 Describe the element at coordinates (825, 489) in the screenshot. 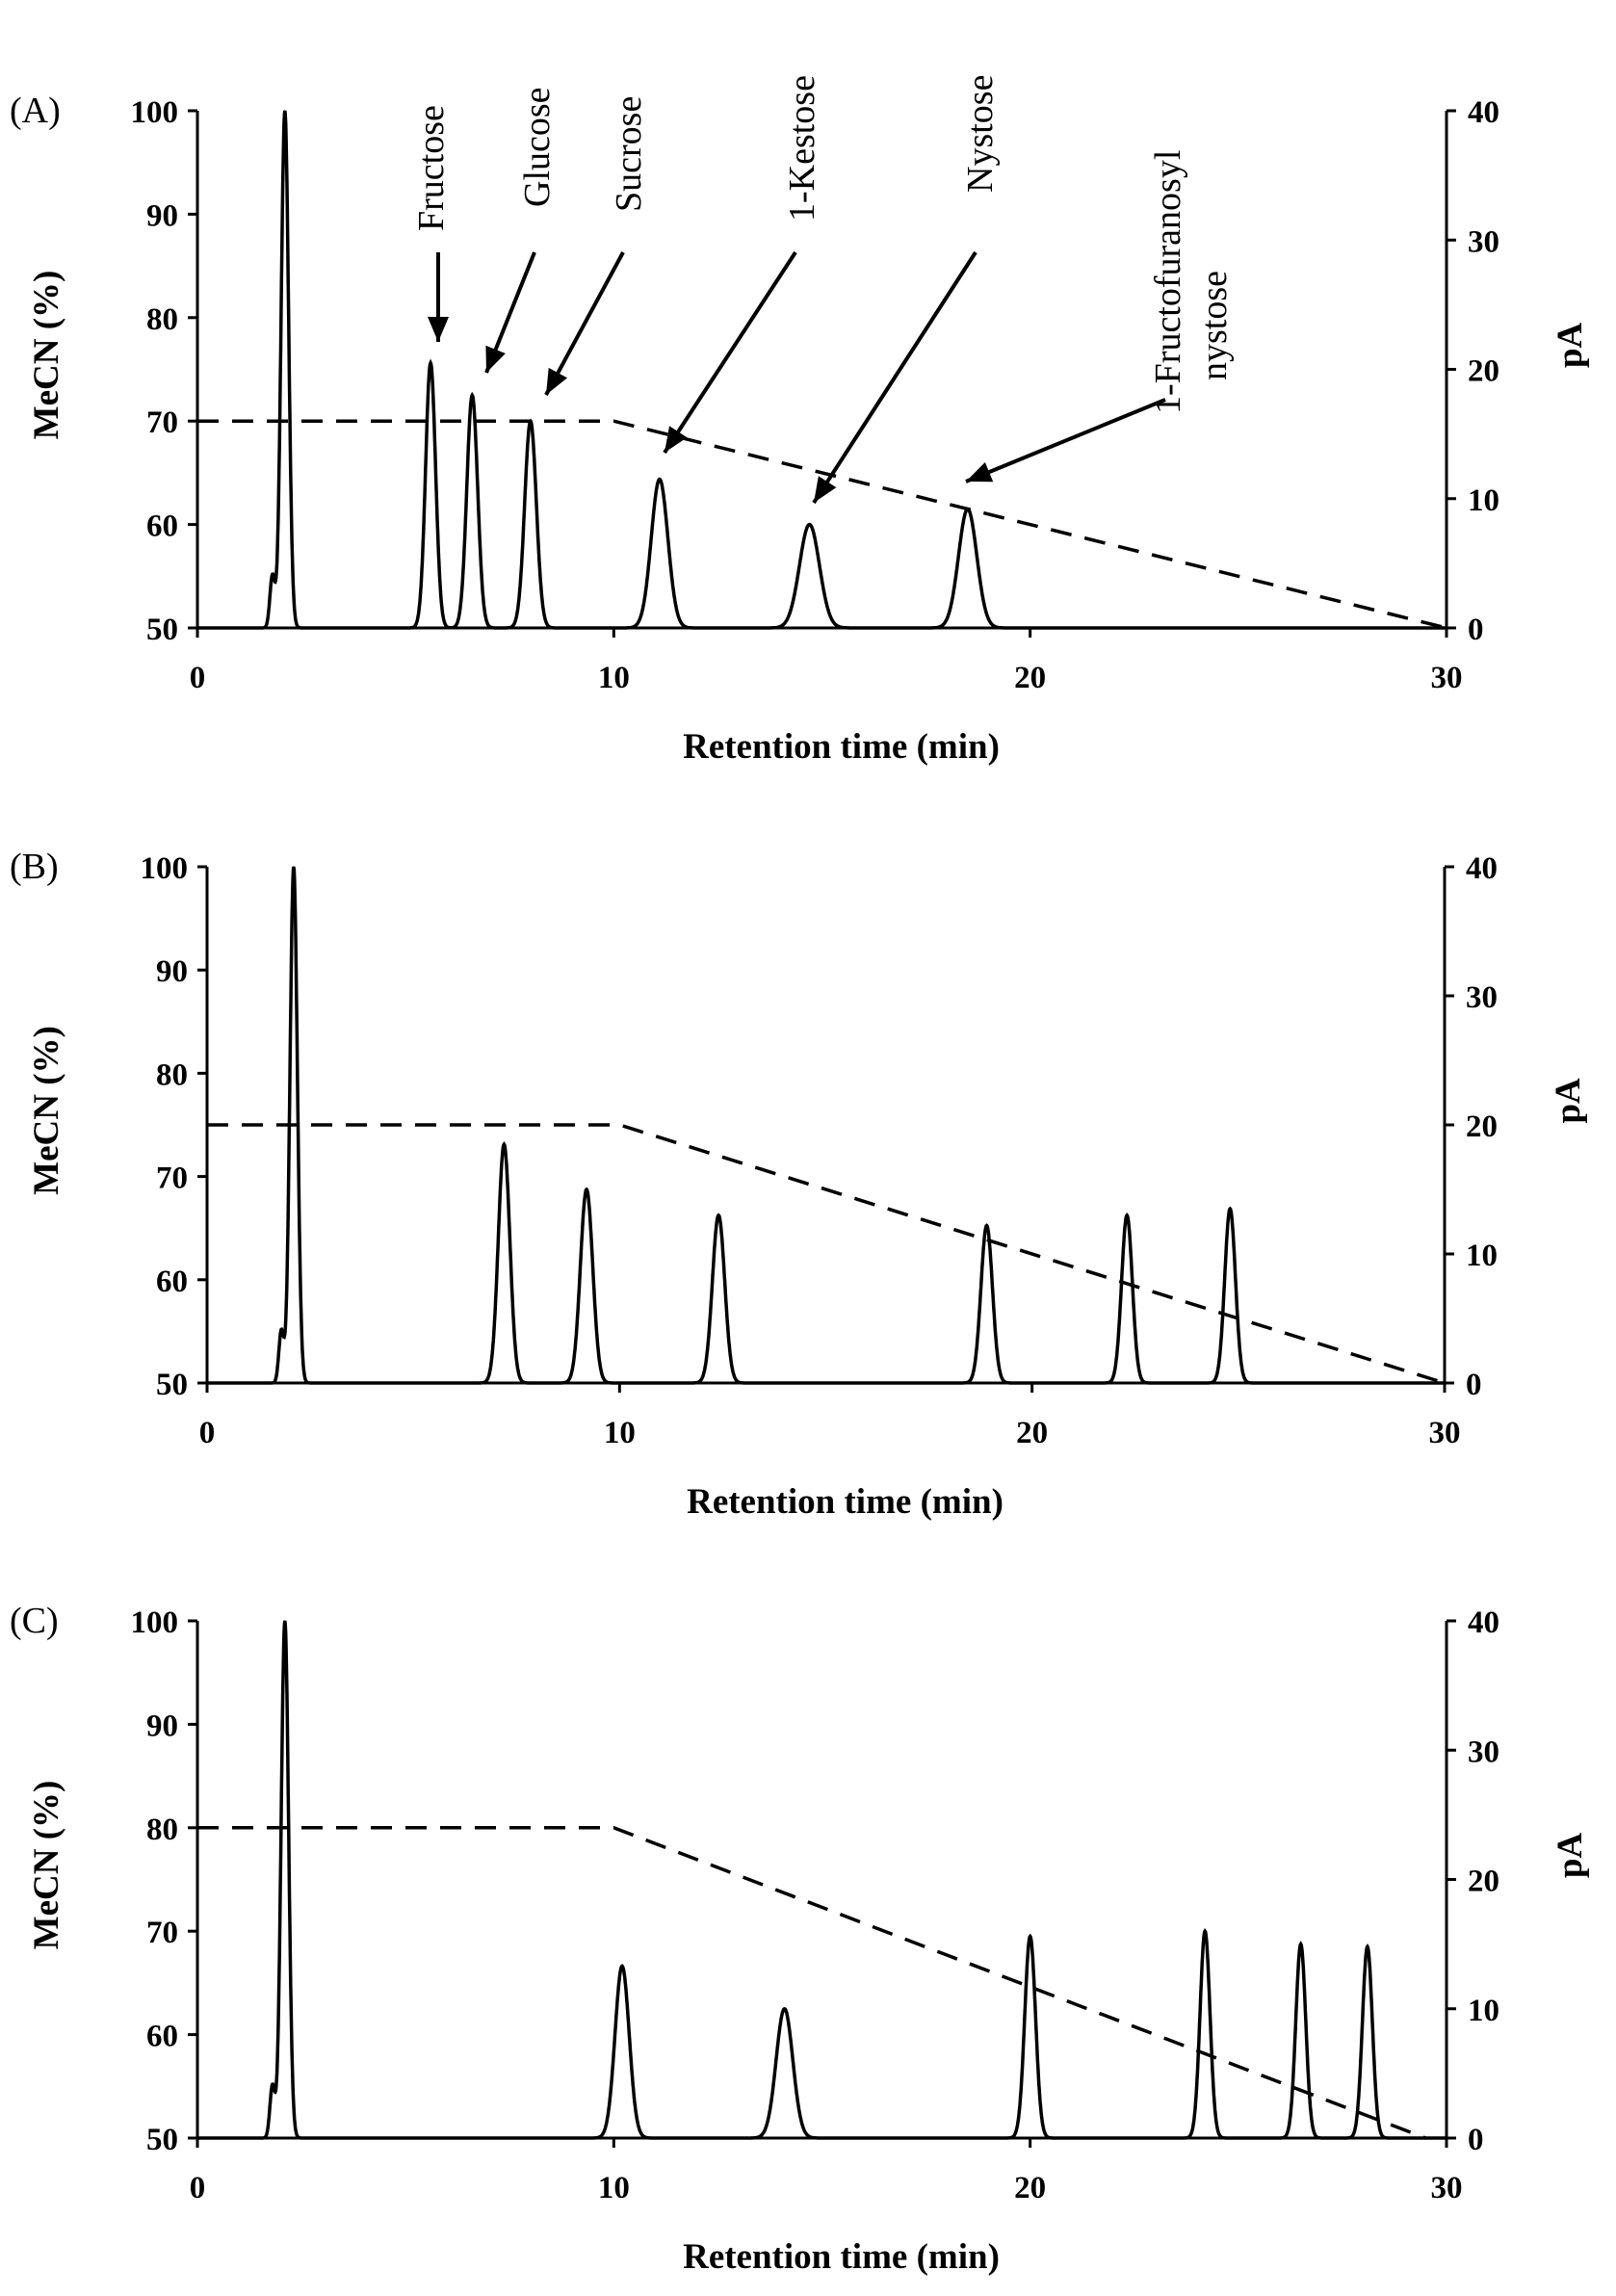

I see `annotation-arrowhead-nystose` at that location.